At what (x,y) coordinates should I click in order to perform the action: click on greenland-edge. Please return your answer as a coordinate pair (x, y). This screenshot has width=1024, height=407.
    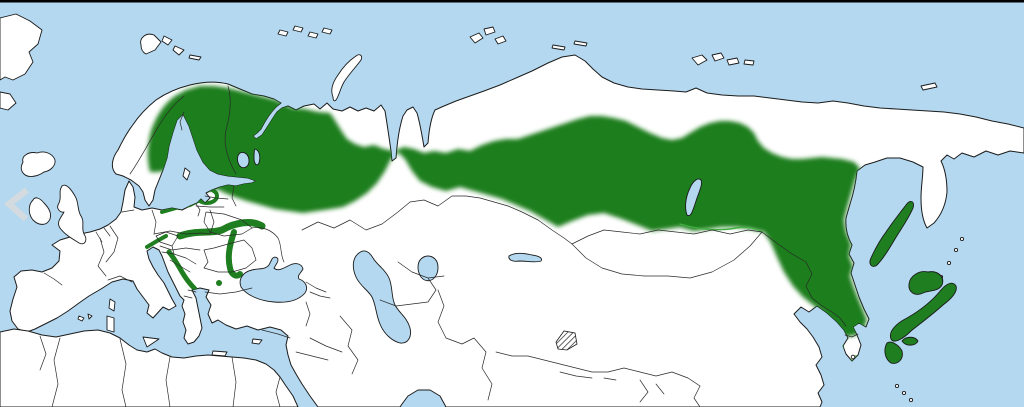
    Looking at the image, I should click on (21, 47).